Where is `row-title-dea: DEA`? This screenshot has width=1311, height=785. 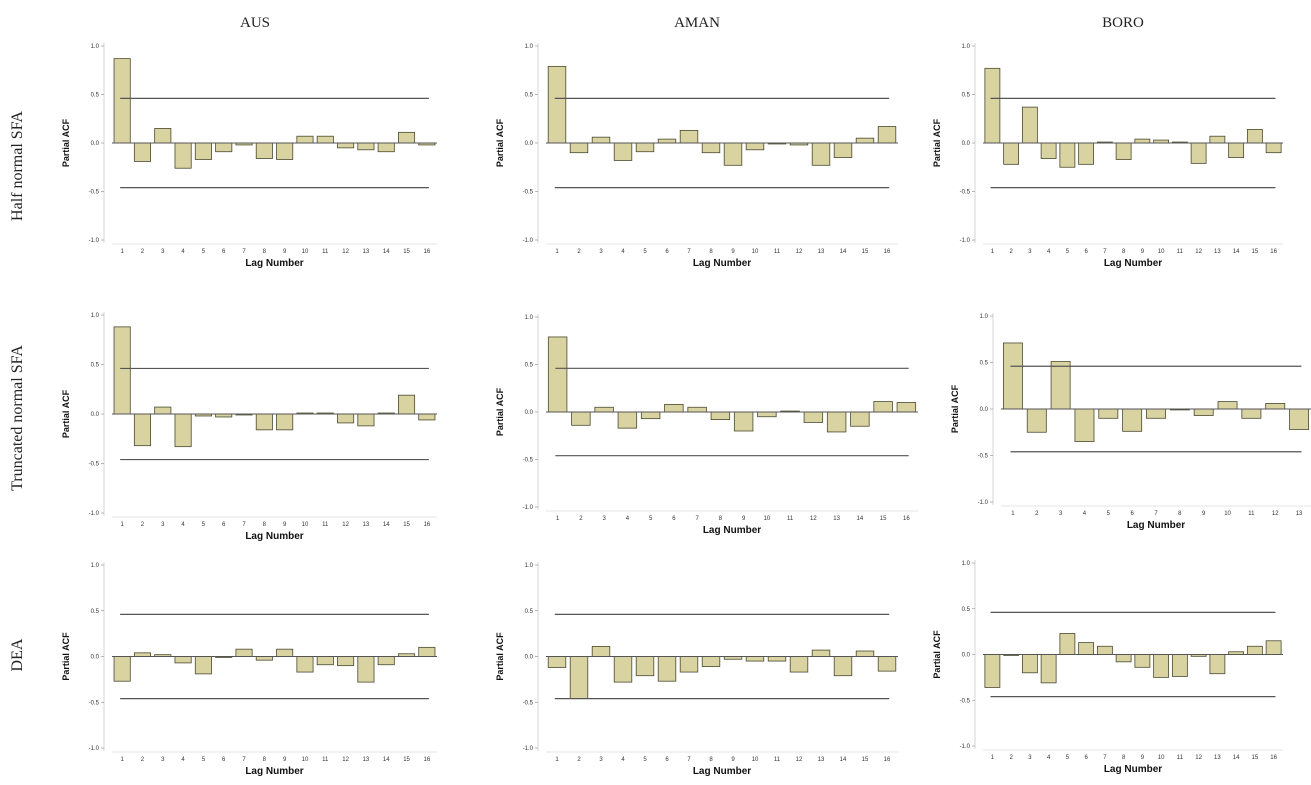 row-title-dea: DEA is located at coordinates (17, 654).